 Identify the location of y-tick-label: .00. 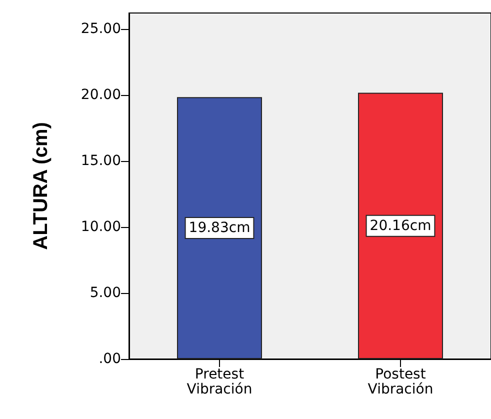
(109, 359).